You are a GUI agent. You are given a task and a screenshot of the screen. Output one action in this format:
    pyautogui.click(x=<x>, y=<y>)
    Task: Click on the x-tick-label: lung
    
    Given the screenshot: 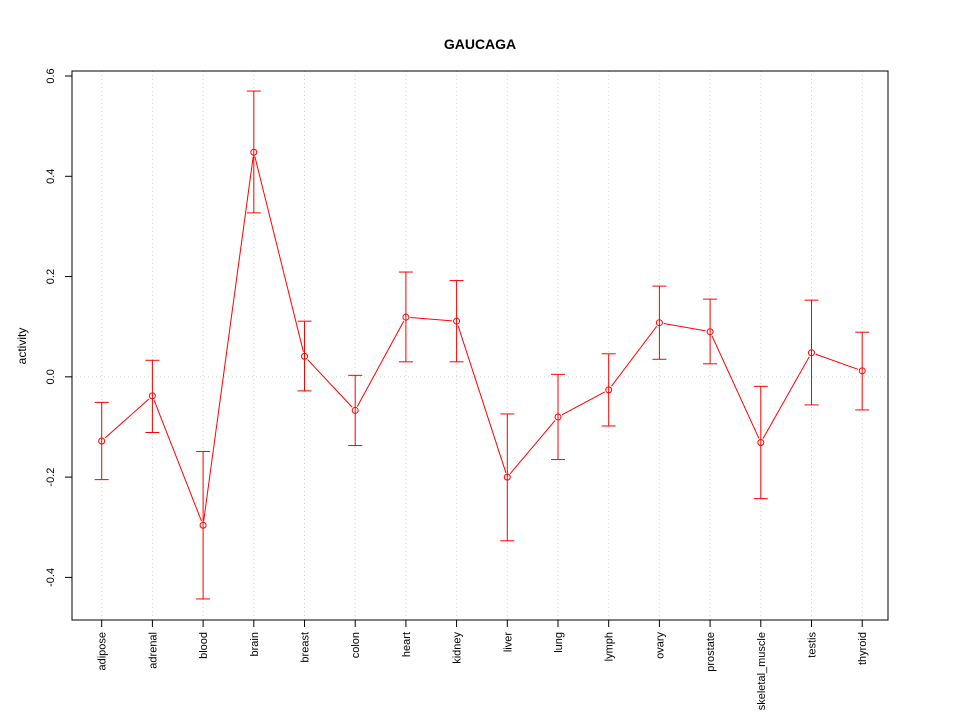 What is the action you would take?
    pyautogui.click(x=559, y=642)
    